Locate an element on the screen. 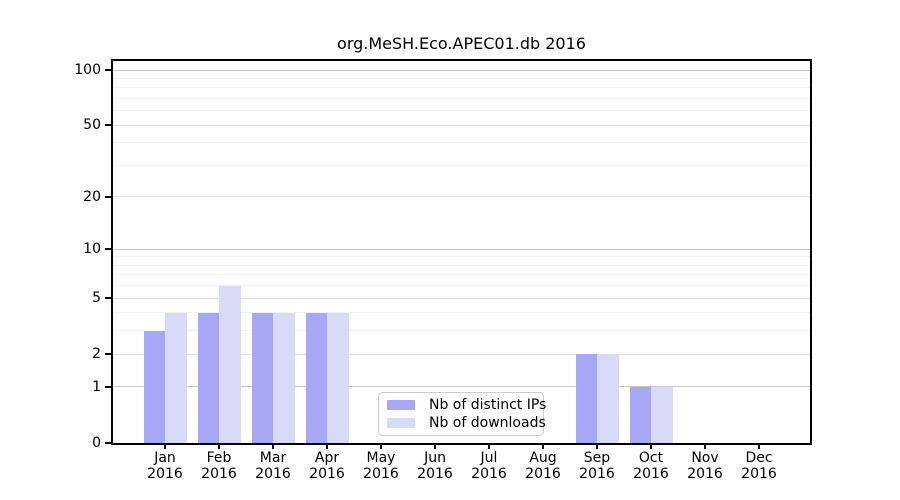 This screenshot has height=500, width=900. bar-ips-oct is located at coordinates (640, 414).